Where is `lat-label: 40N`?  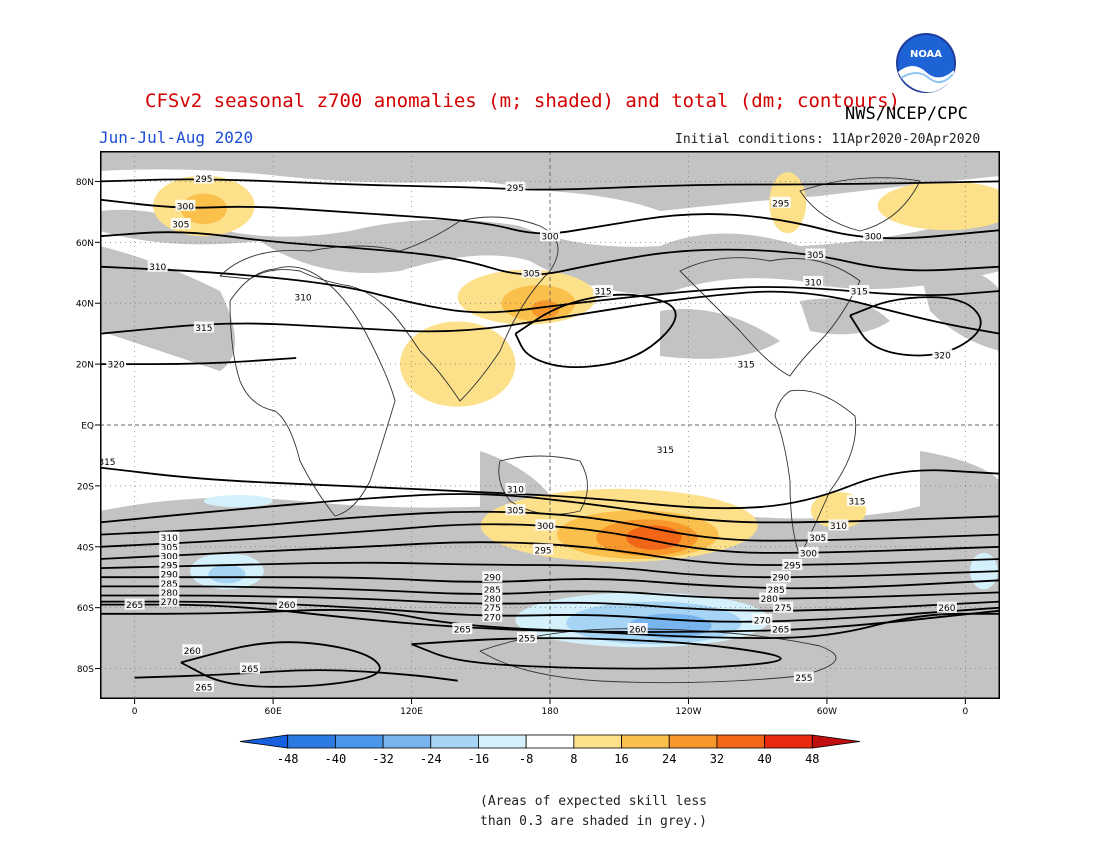
lat-label: 40N is located at coordinates (85, 305).